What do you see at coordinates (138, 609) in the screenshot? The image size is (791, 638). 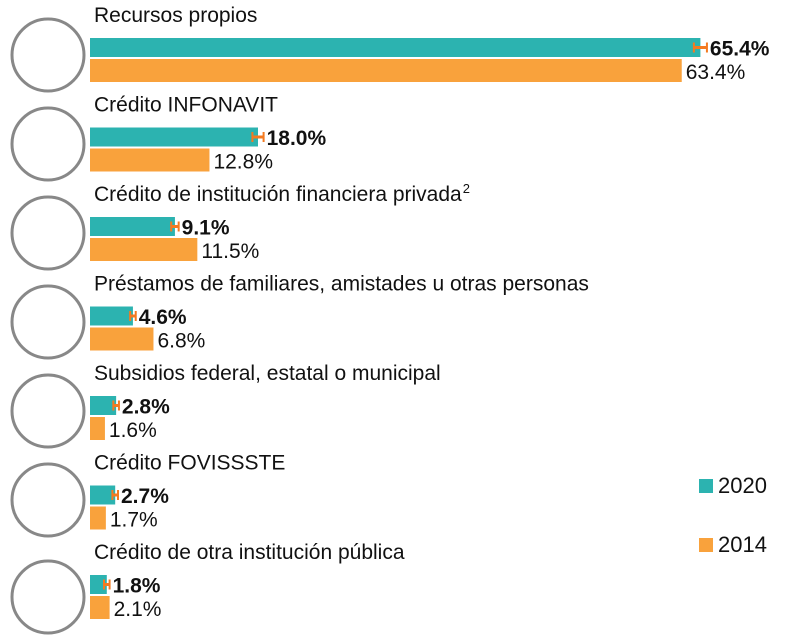 I see `value-label: 2.1%` at bounding box center [138, 609].